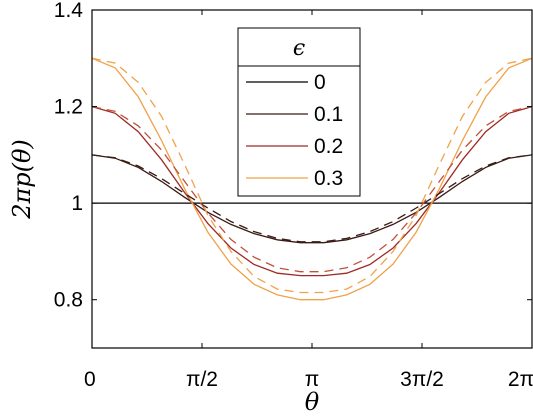 The width and height of the screenshot is (533, 416). What do you see at coordinates (520, 379) in the screenshot?
I see `x-tick-label: 2π` at bounding box center [520, 379].